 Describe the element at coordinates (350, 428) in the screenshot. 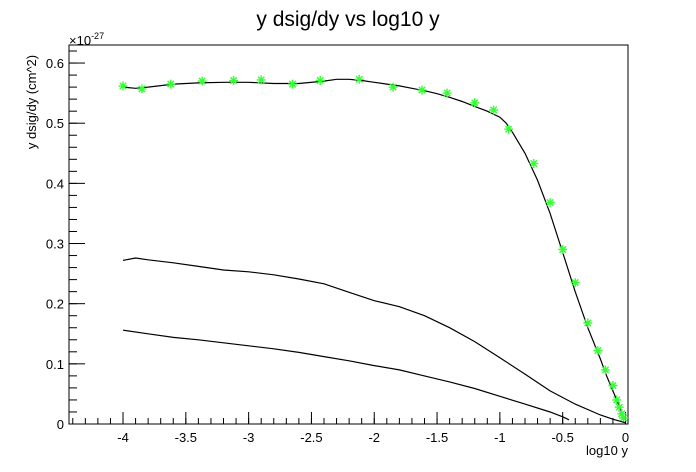

I see `x-axis: -4 -3.5 -3 -2.5 -2 -1.5 -1 -0.5 0` at that location.